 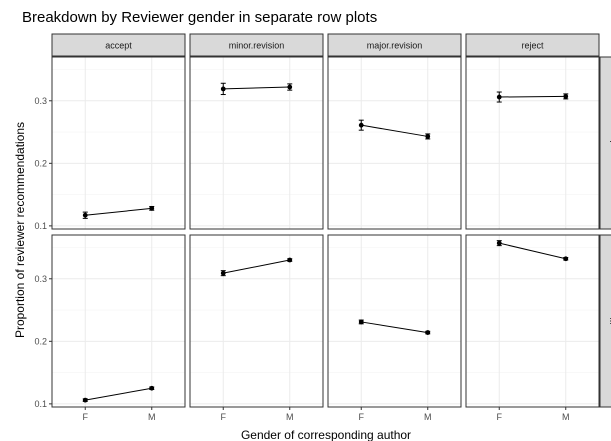 I want to click on facet-strip-major-revision, so click(x=394, y=45).